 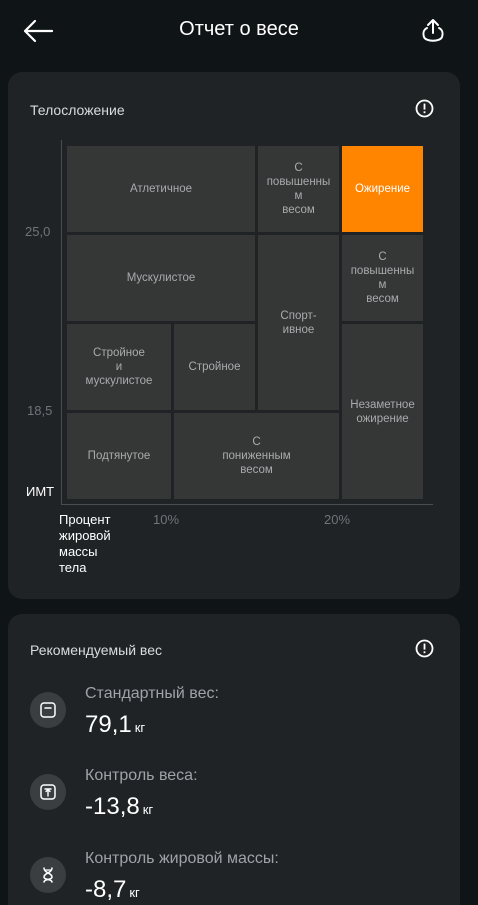 I want to click on cell-sporty: Спорт- ивное, so click(x=298, y=322).